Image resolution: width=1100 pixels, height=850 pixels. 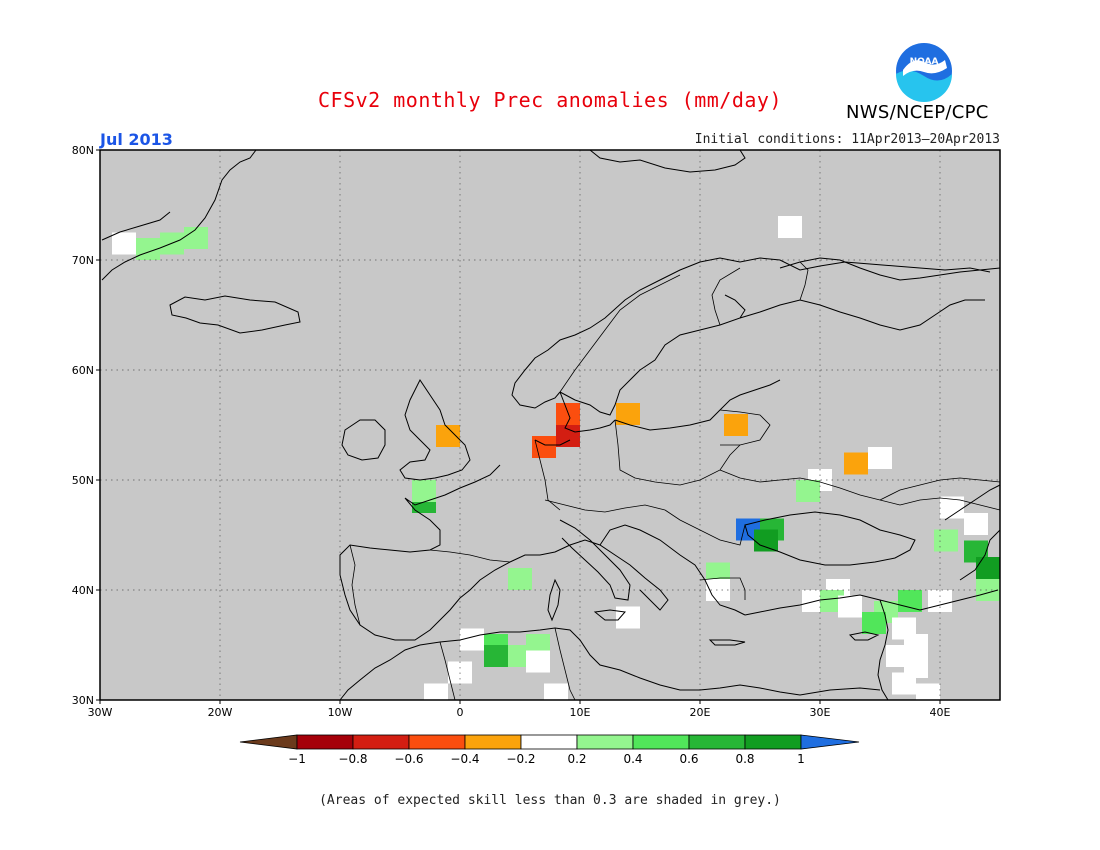 I want to click on lat-tick-label: 30N, so click(x=83, y=700).